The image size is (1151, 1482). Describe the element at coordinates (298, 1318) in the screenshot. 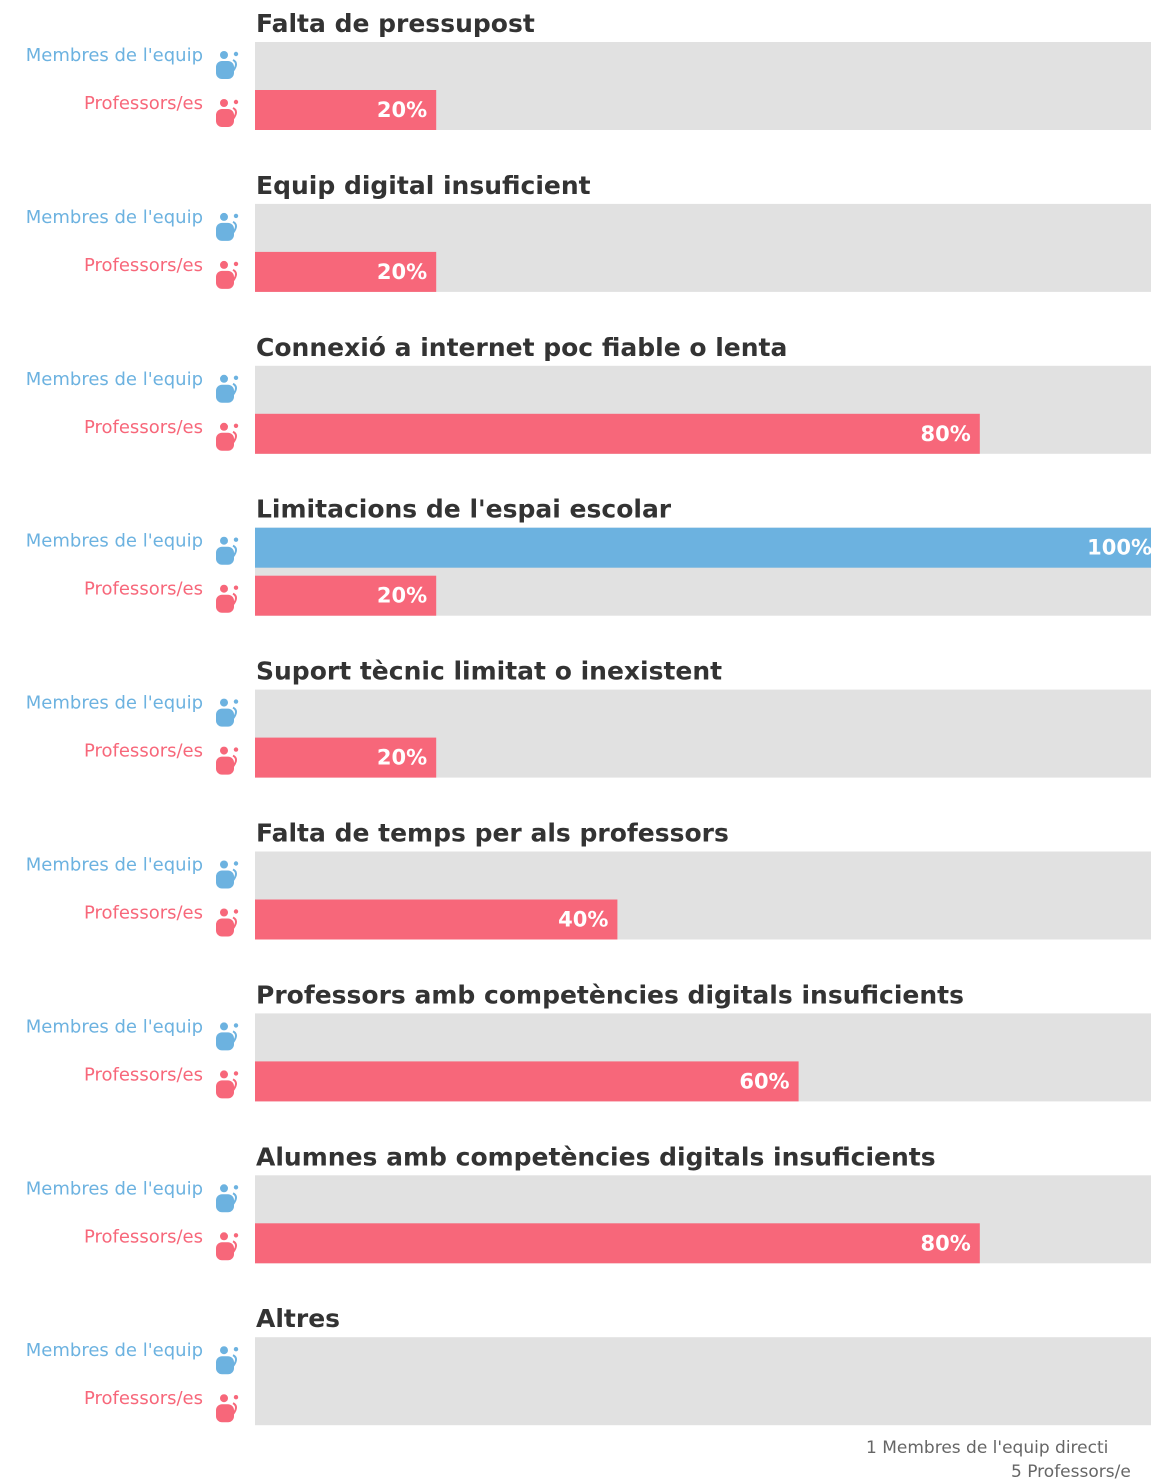

I see `category-title: Altres` at that location.